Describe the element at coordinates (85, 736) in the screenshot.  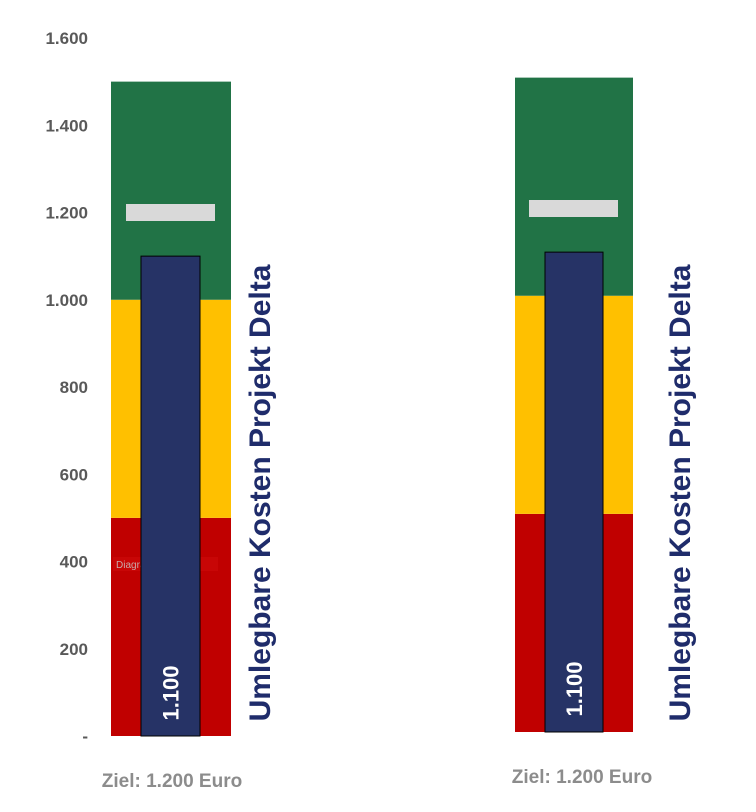
I see `y-tick-0: -` at that location.